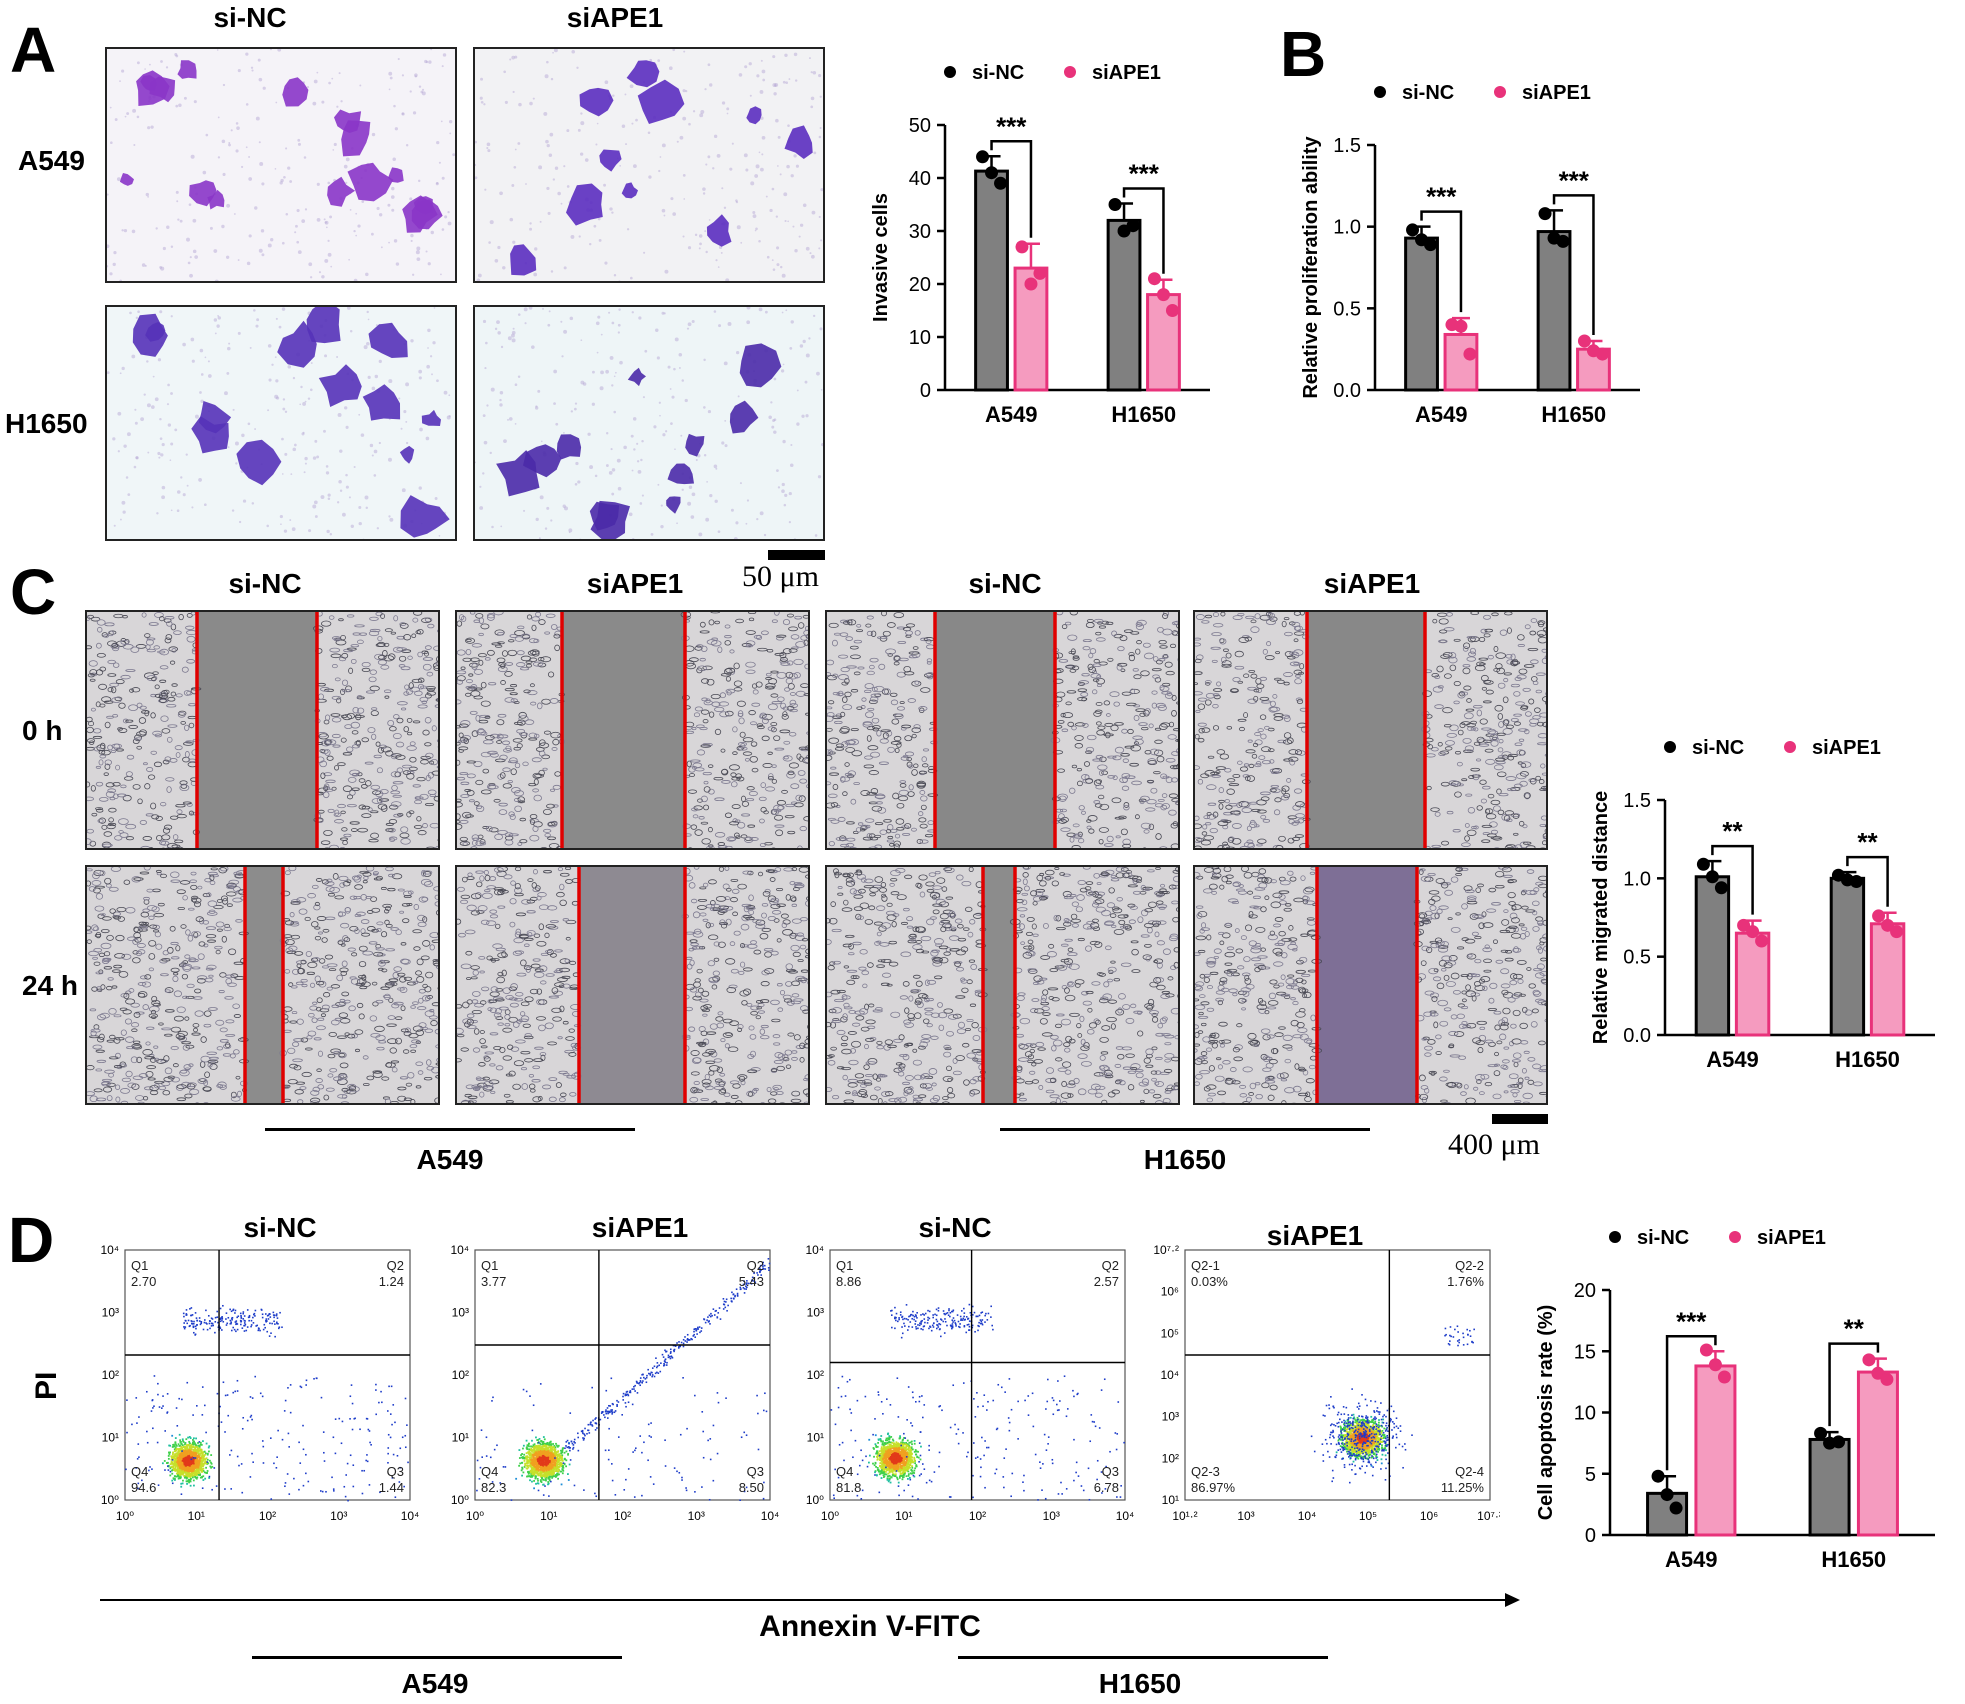 This screenshot has height=1704, width=1965. What do you see at coordinates (632, 985) in the screenshot?
I see `wound-image-a549-siape1-24h` at bounding box center [632, 985].